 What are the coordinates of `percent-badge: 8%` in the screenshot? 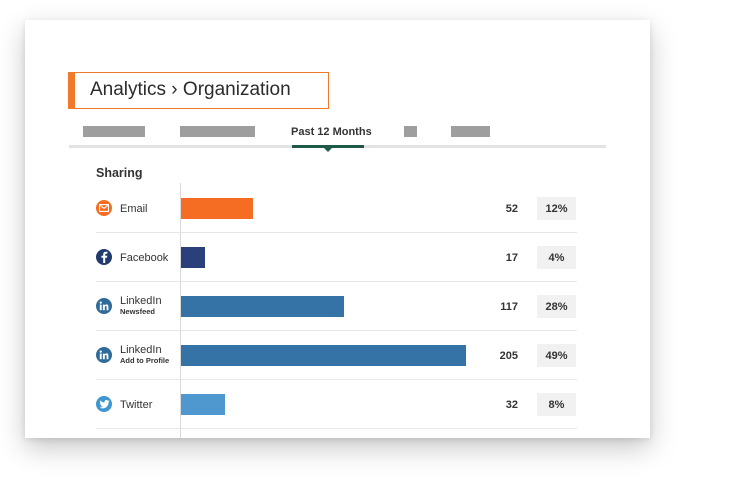 It's located at (556, 404).